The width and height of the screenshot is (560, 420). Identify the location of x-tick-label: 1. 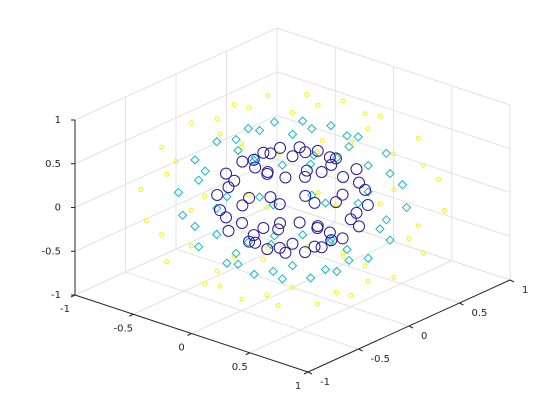
(298, 386).